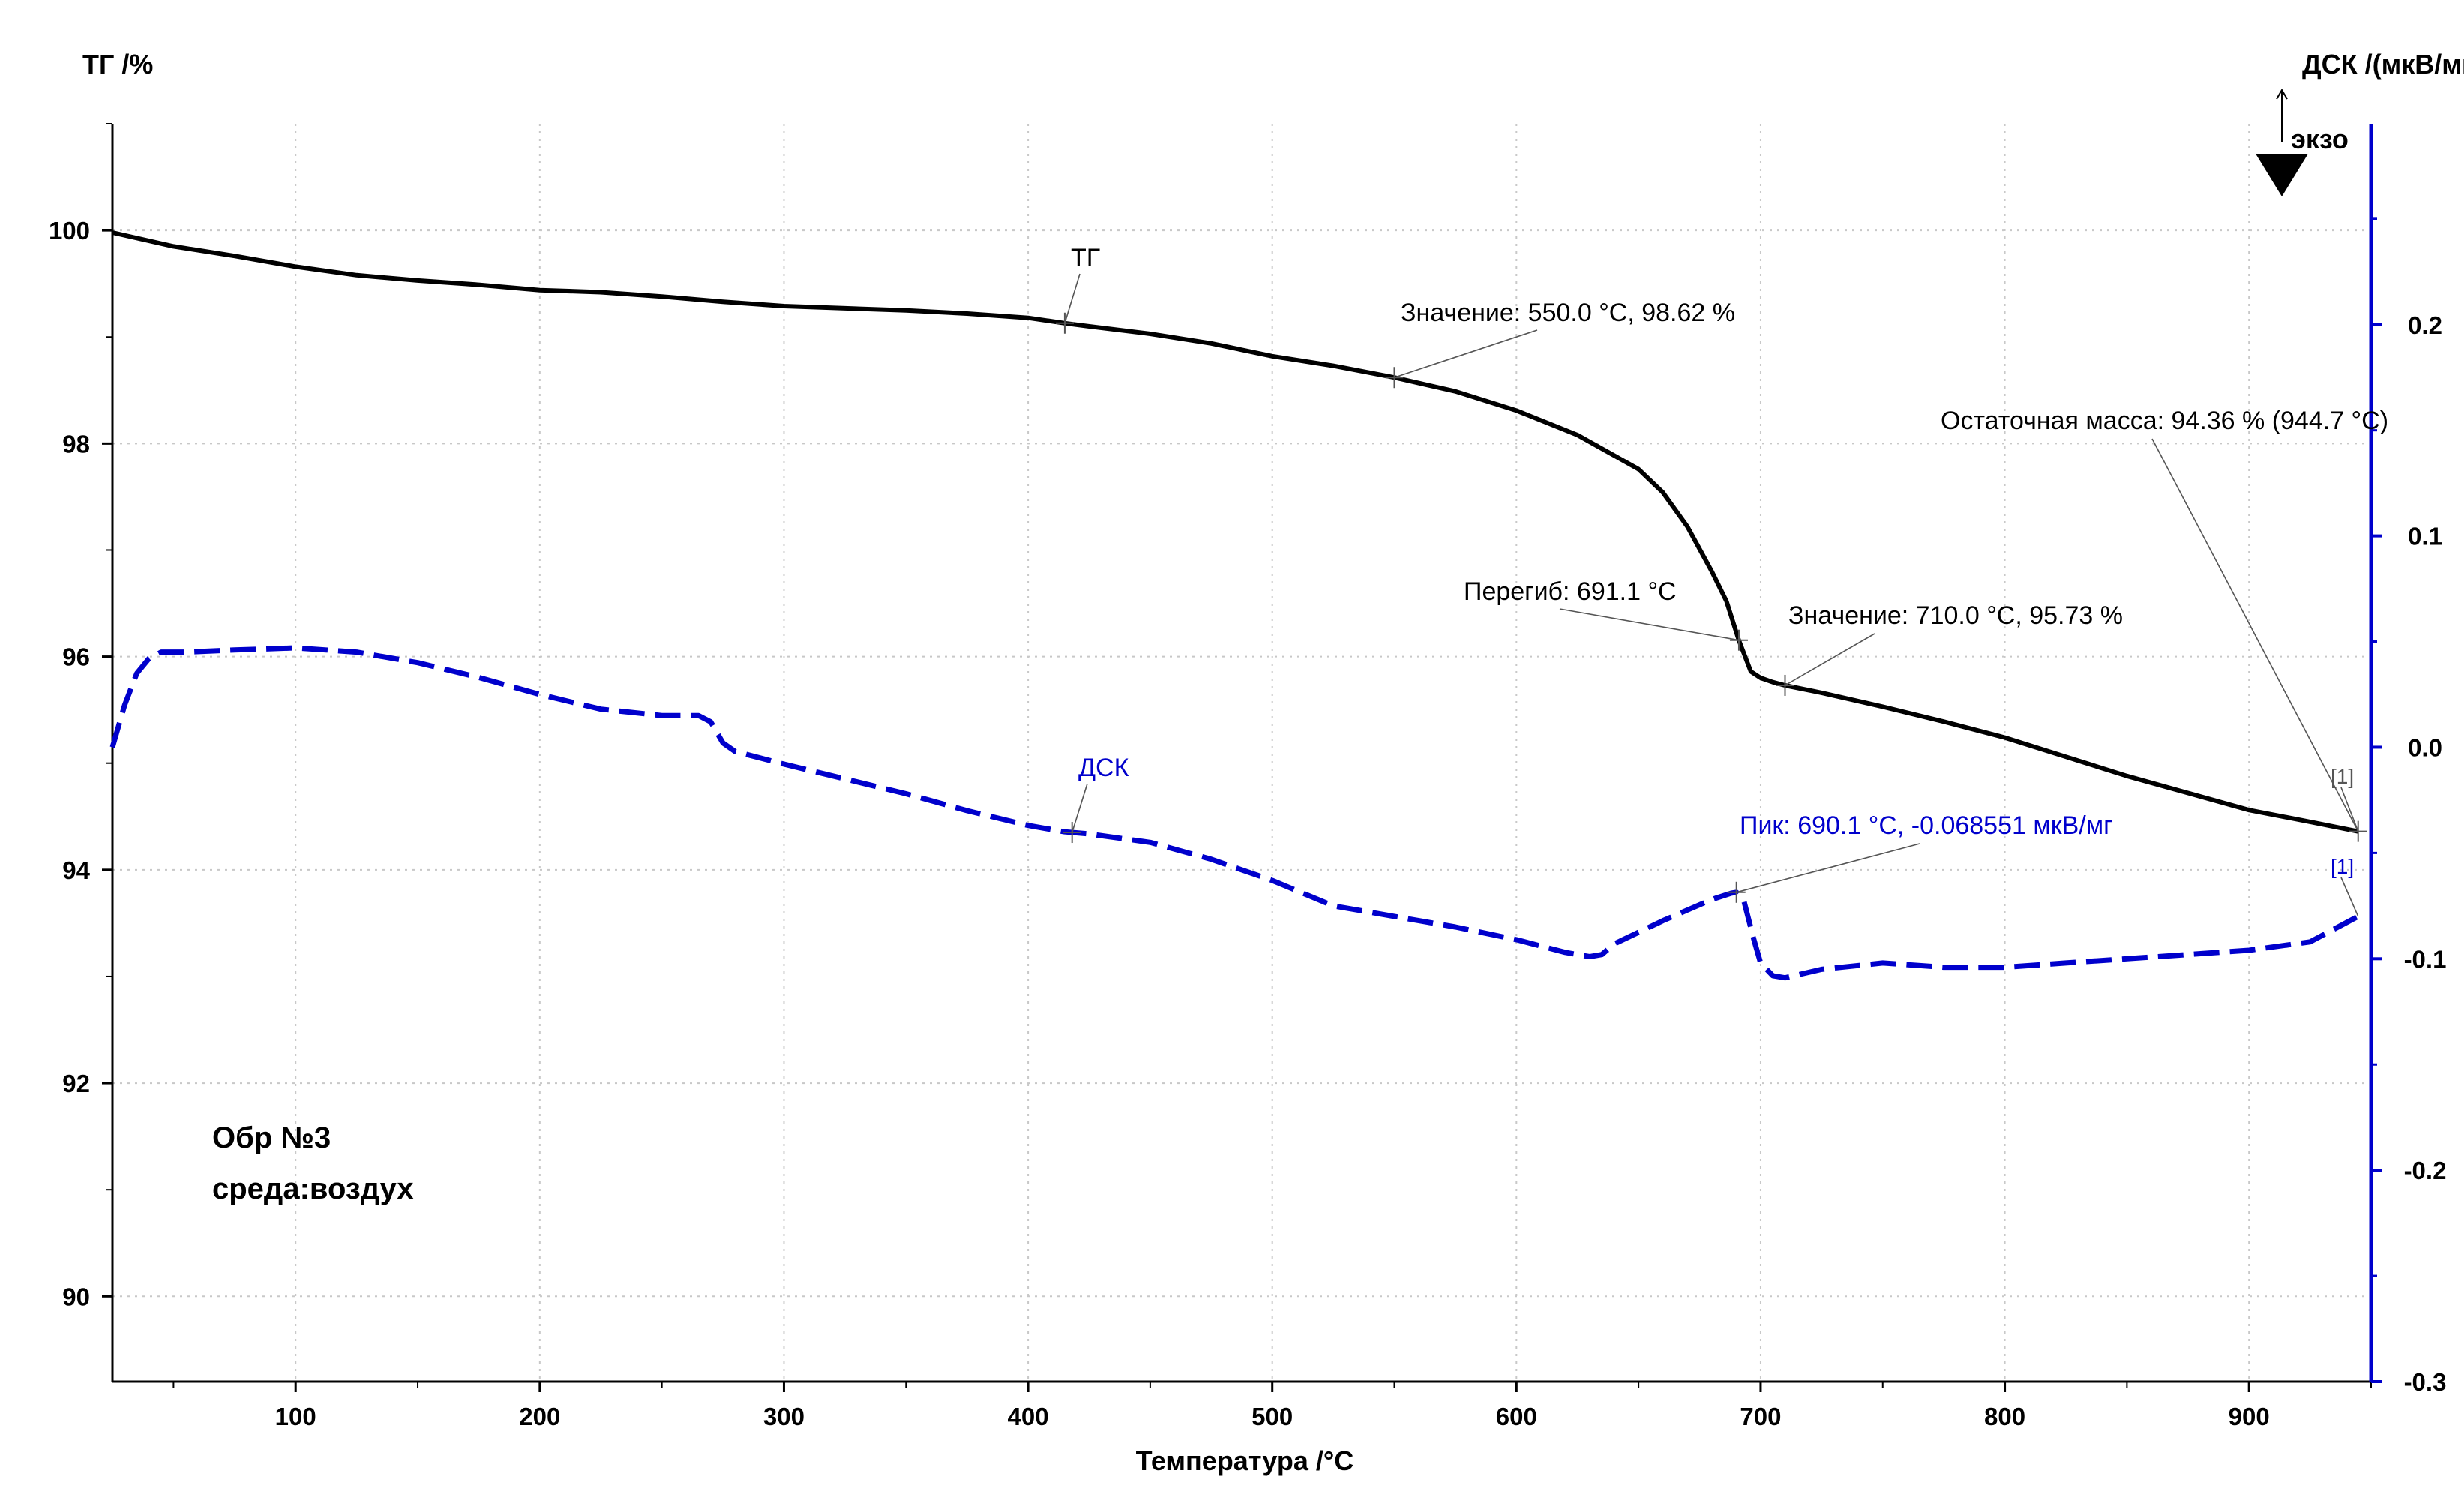 The height and width of the screenshot is (1509, 2464). Describe the element at coordinates (295, 1416) in the screenshot. I see `x-tick-label-100: 100` at that location.